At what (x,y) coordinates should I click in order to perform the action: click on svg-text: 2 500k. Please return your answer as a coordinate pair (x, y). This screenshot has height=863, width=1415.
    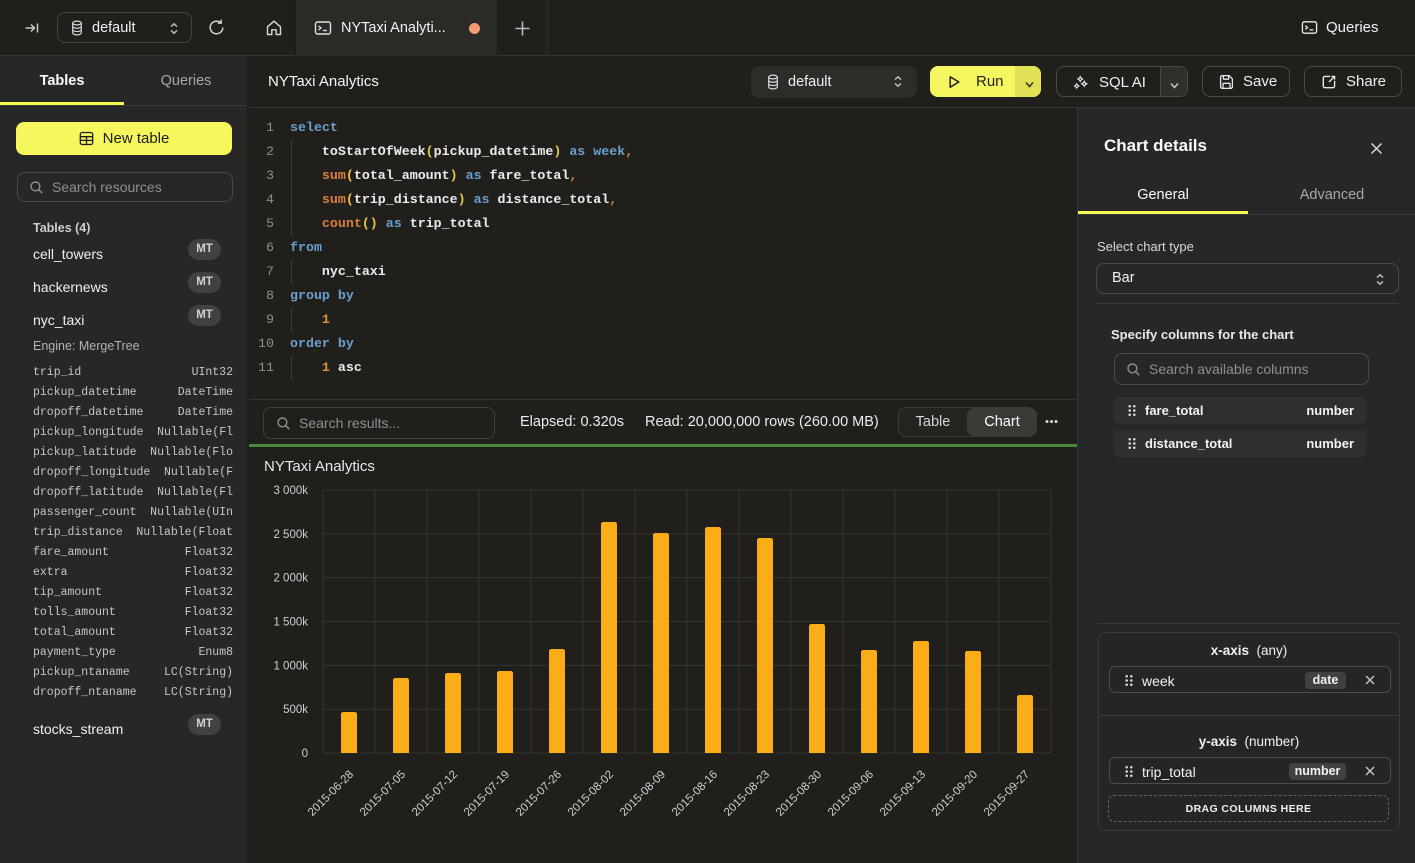
    Looking at the image, I should click on (290, 535).